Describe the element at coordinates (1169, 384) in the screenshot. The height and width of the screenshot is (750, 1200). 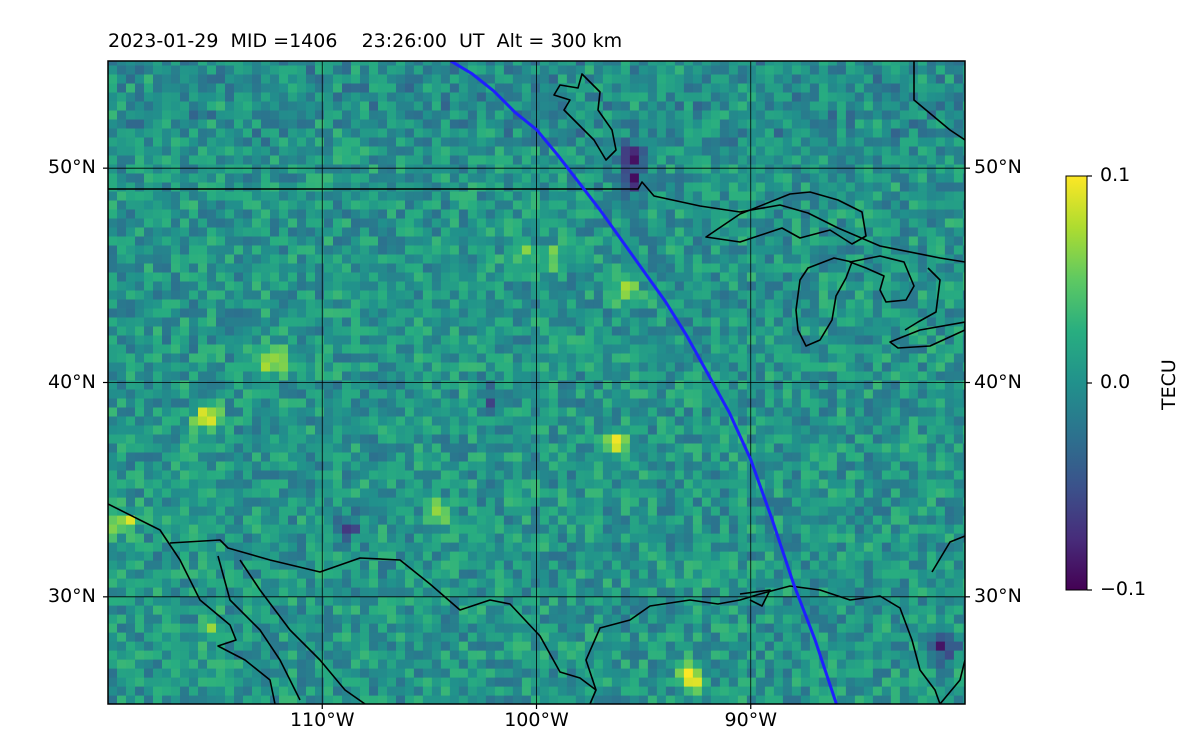
I see `colorbar-title: TECU` at that location.